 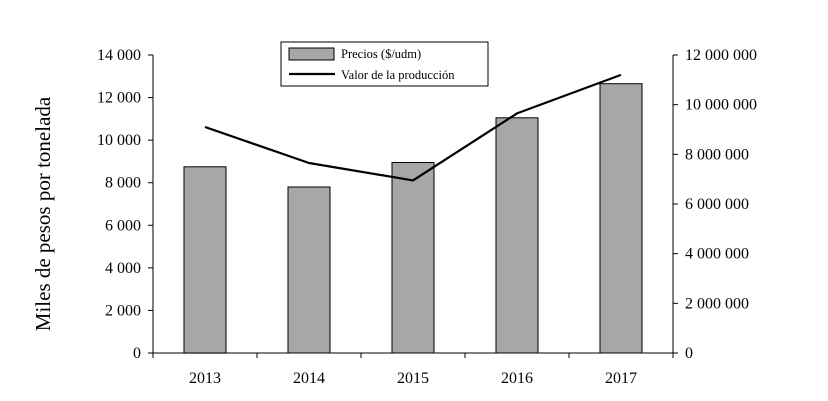 What do you see at coordinates (123, 183) in the screenshot?
I see `left-tick-label: 8 000` at bounding box center [123, 183].